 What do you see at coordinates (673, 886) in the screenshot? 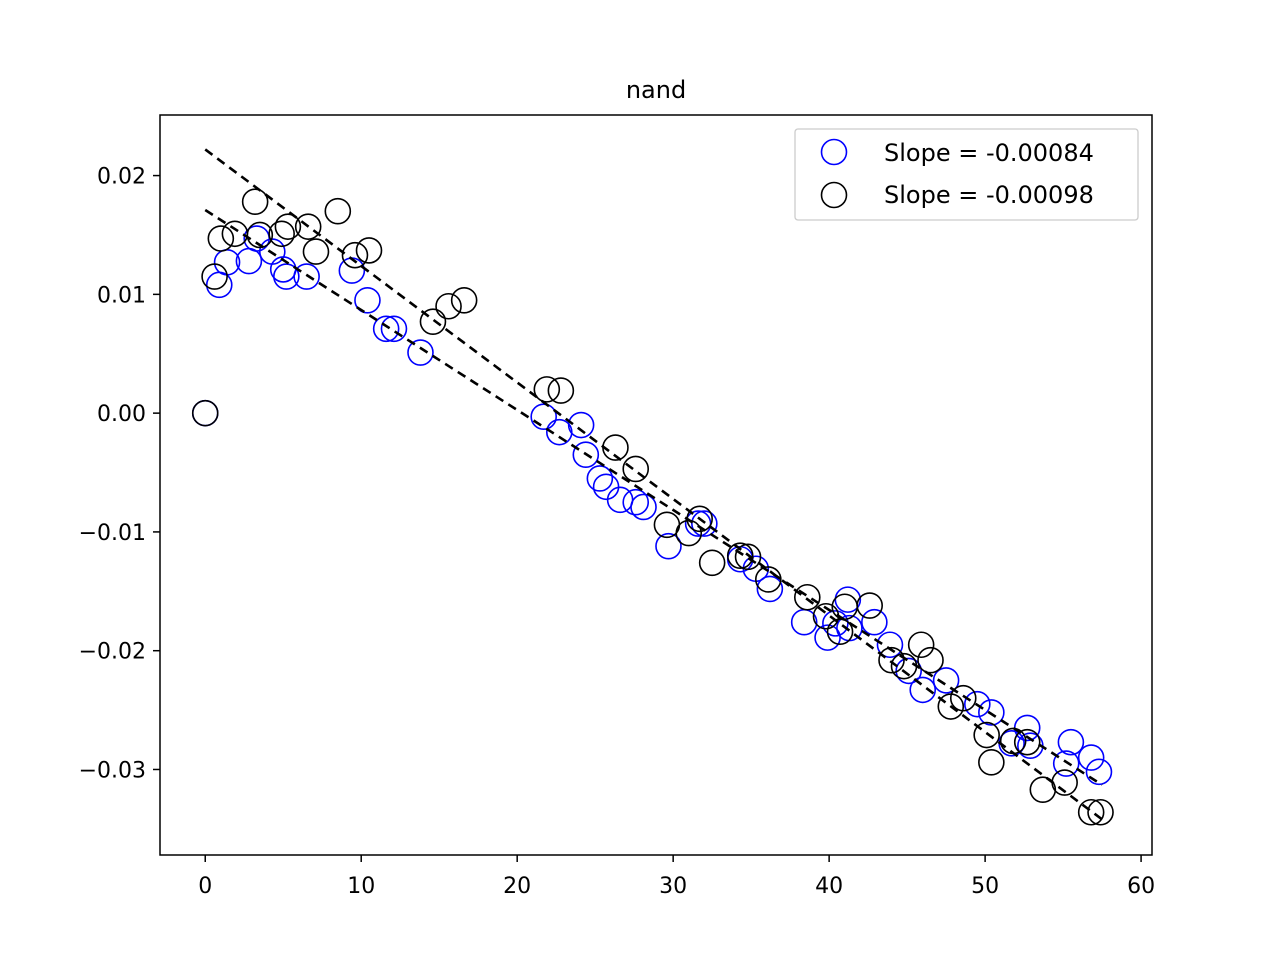
I see `x-tick-label: 30` at bounding box center [673, 886].